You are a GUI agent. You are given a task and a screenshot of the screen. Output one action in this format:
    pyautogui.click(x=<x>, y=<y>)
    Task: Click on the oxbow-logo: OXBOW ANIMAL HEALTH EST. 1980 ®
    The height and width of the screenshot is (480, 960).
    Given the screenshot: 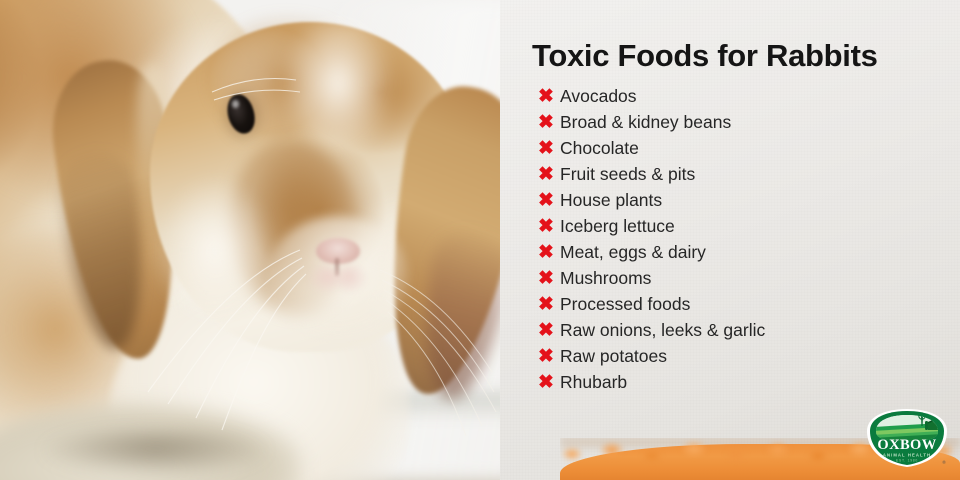 What is the action you would take?
    pyautogui.click(x=907, y=438)
    